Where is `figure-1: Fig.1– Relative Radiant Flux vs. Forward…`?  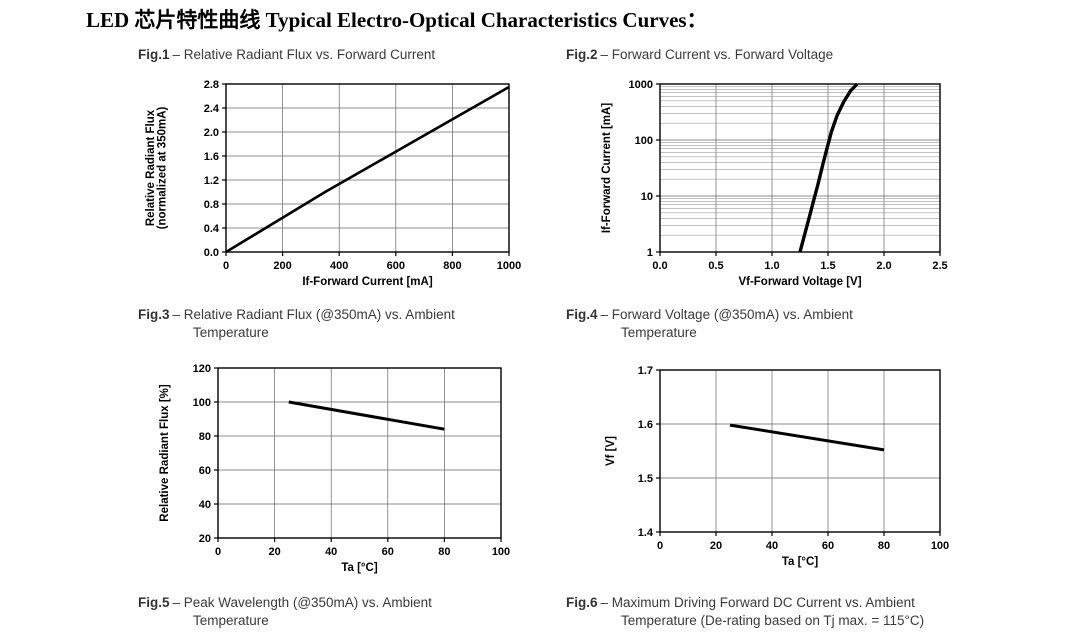
figure-1: Fig.1– Relative Radiant Flux vs. Forward… is located at coordinates (330, 169).